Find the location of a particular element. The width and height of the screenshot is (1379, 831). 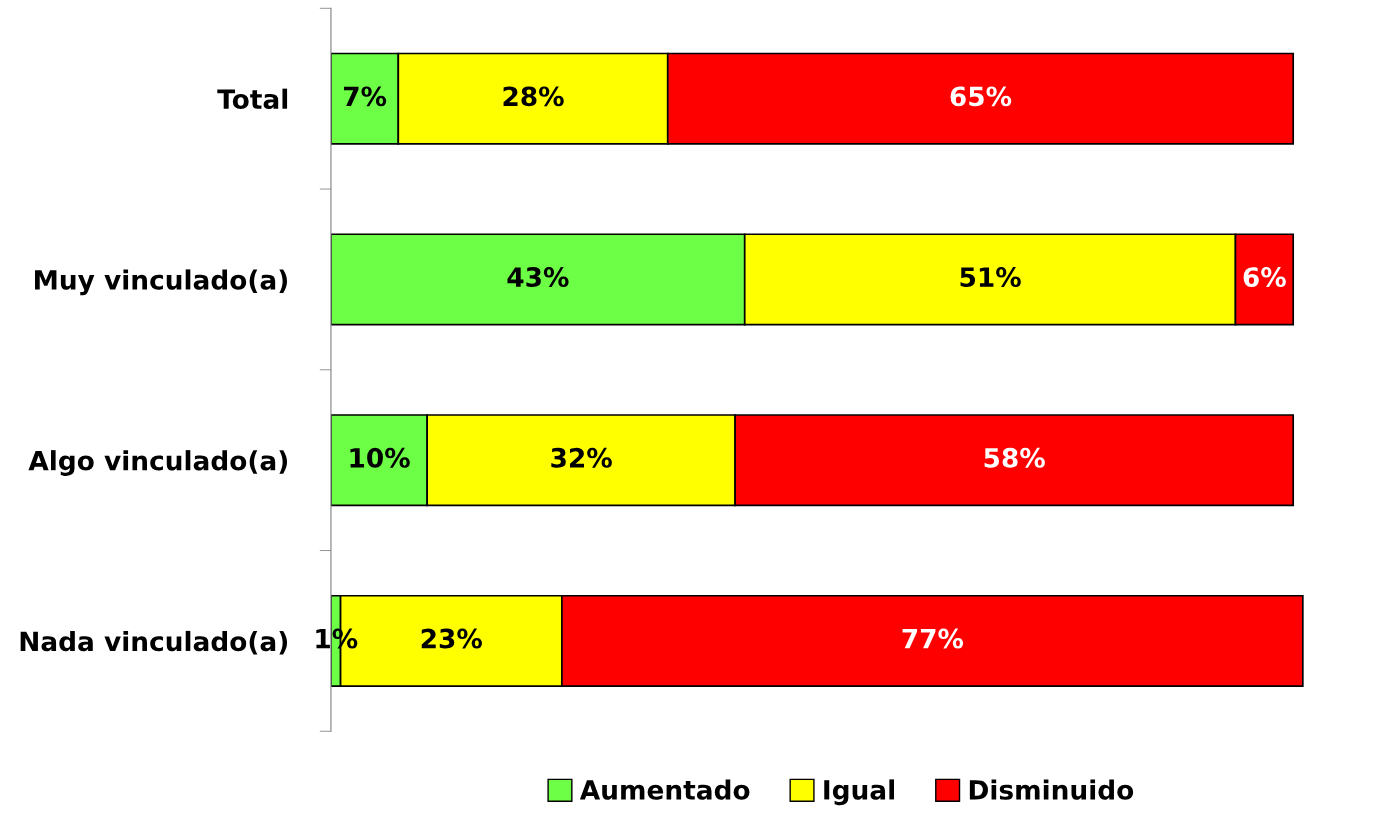

y-tick-label: Muy vinculado(a) is located at coordinates (161, 282).